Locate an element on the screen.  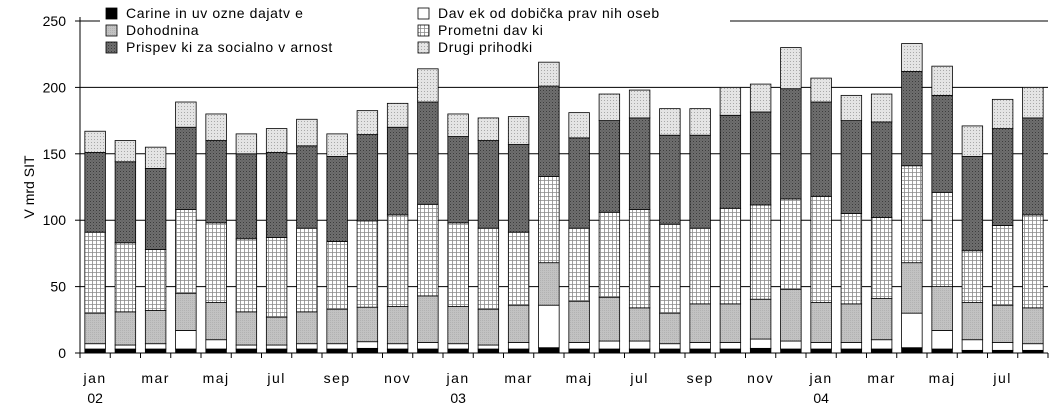
x-tick-label: mar is located at coordinates (518, 378).